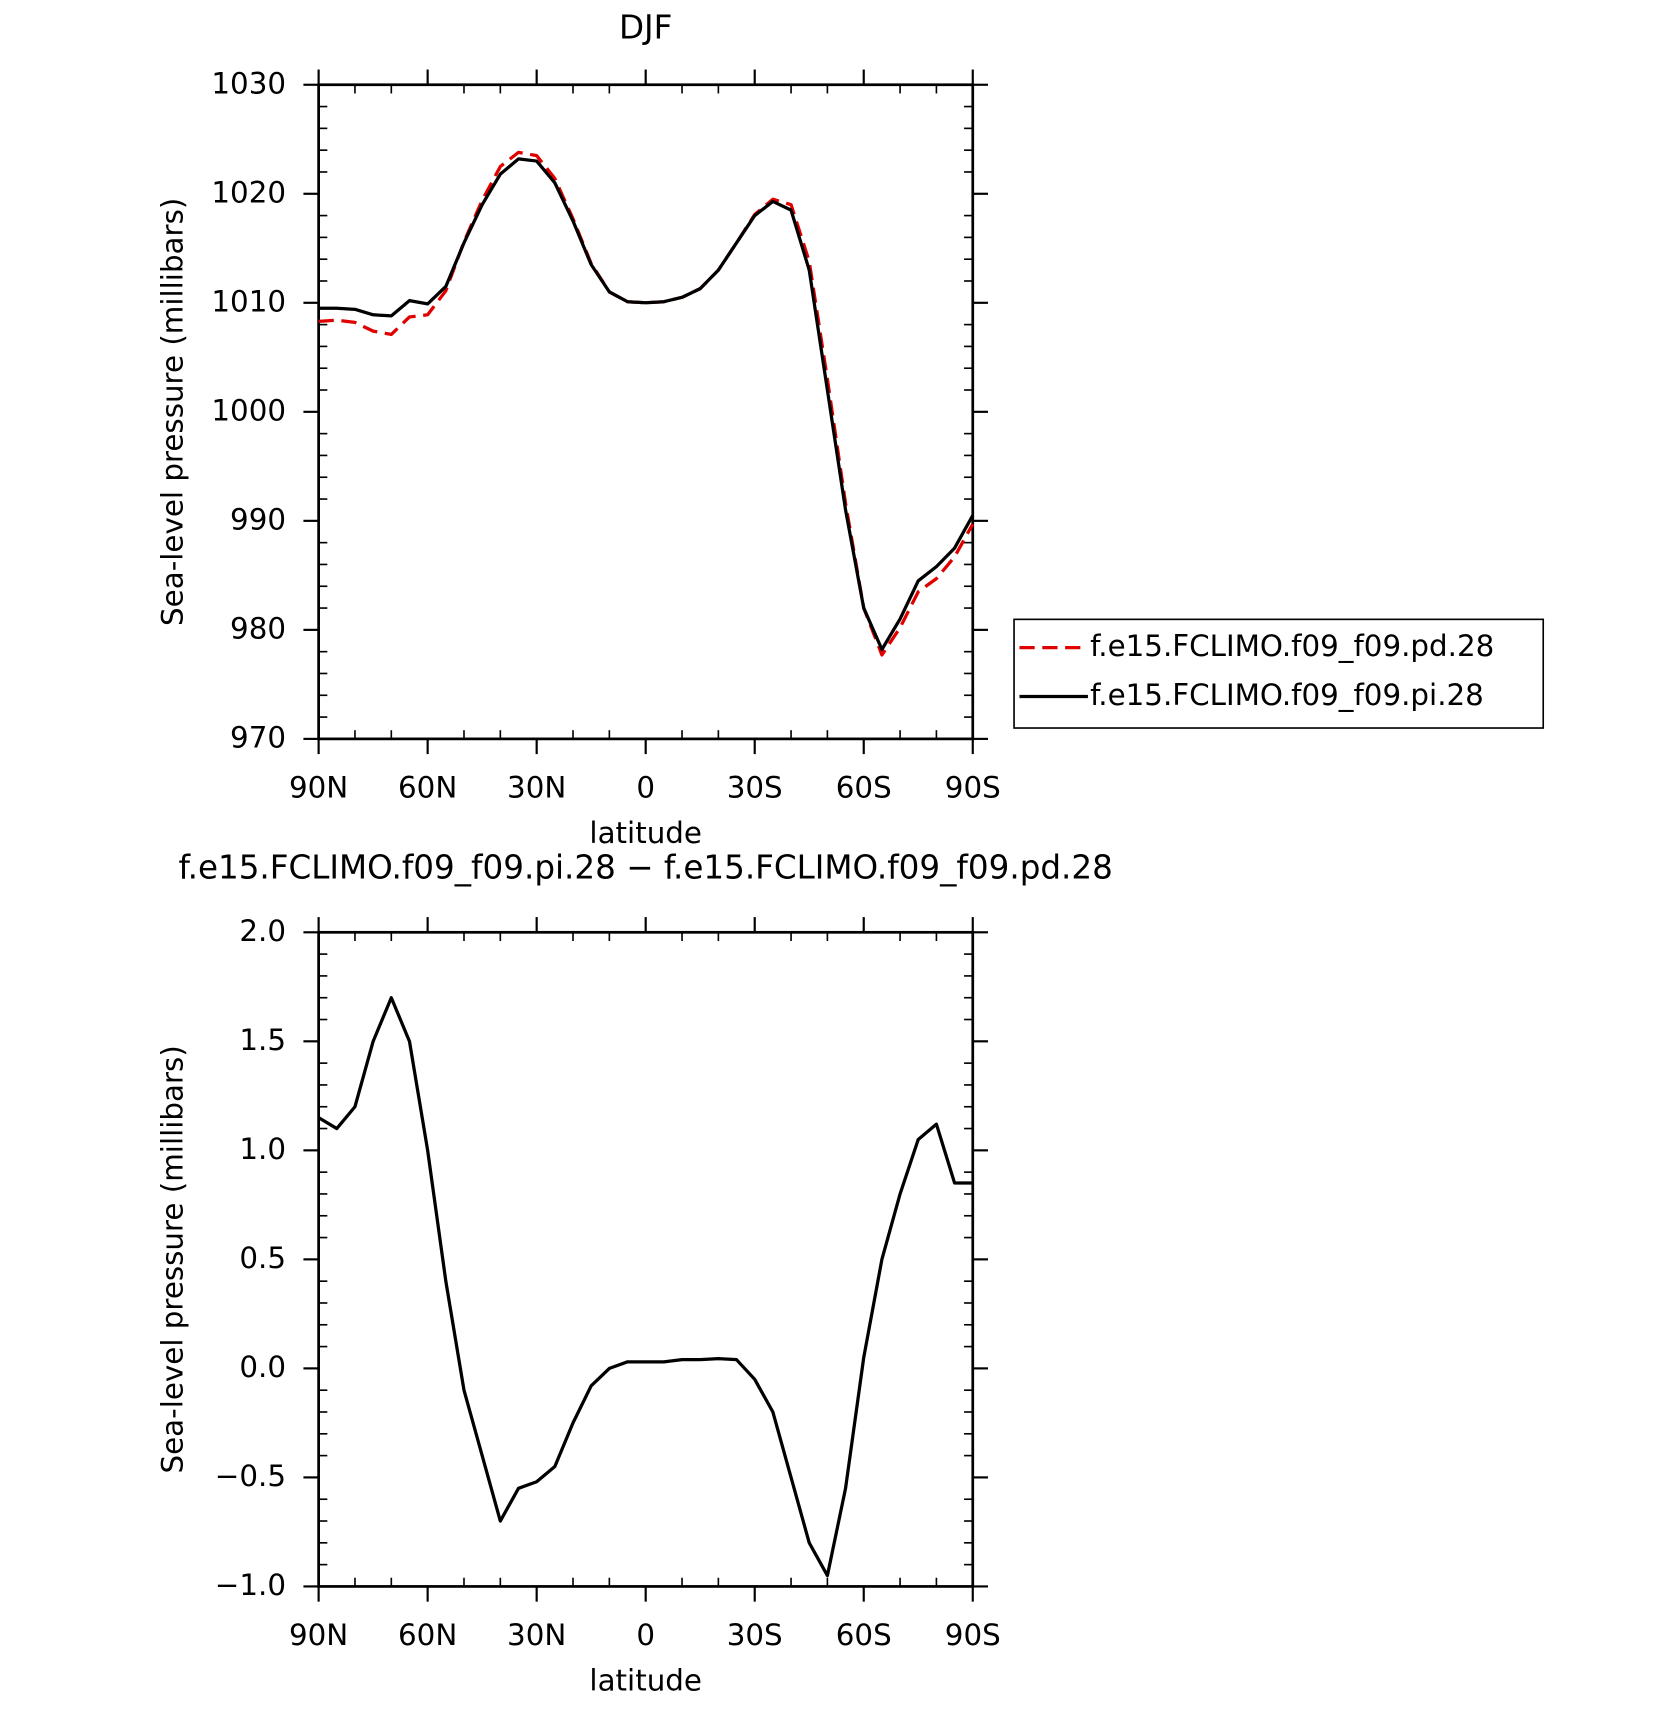  Describe the element at coordinates (1279, 673) in the screenshot. I see `legend-box` at that location.